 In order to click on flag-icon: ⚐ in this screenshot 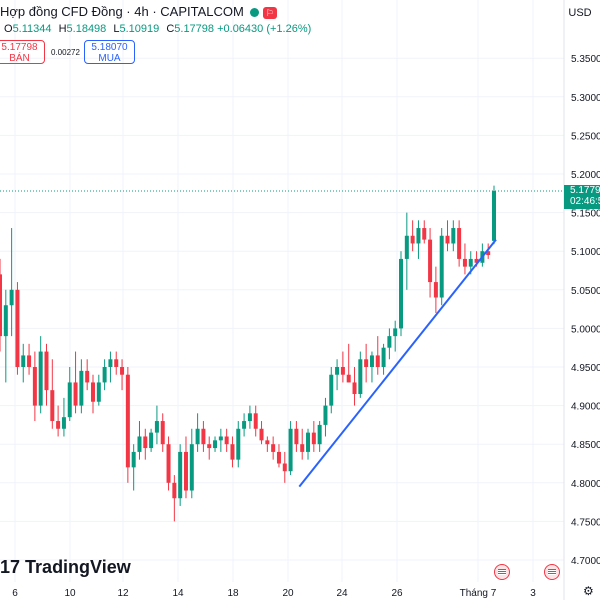, I will do `click(269, 12)`.